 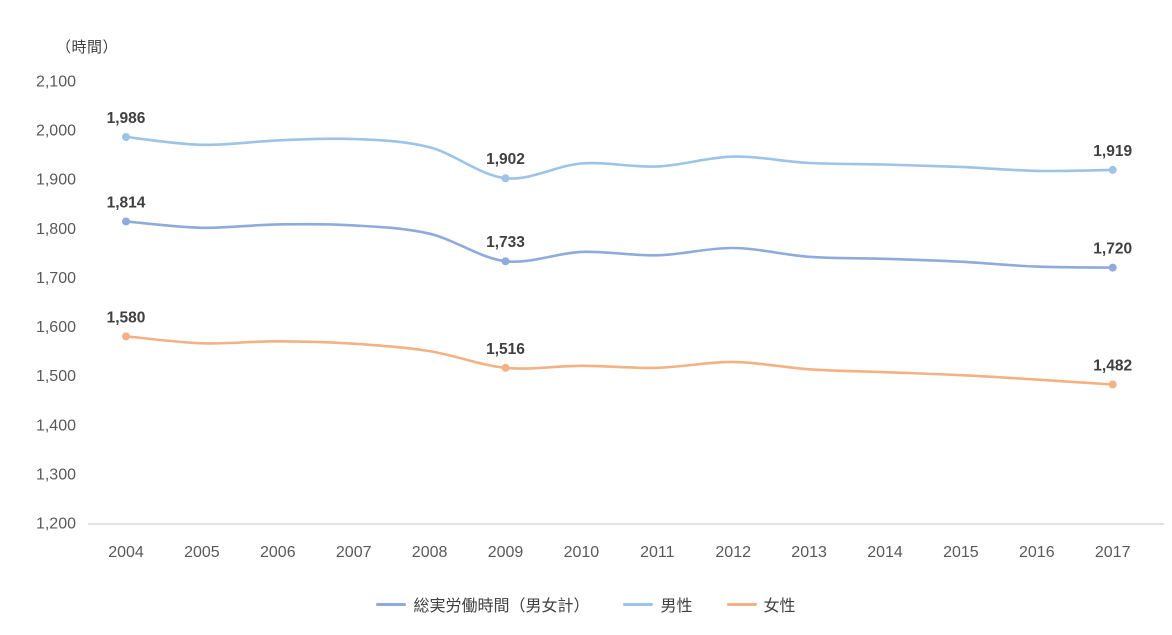 I want to click on x-axis-tick-label: 2014, so click(x=885, y=552).